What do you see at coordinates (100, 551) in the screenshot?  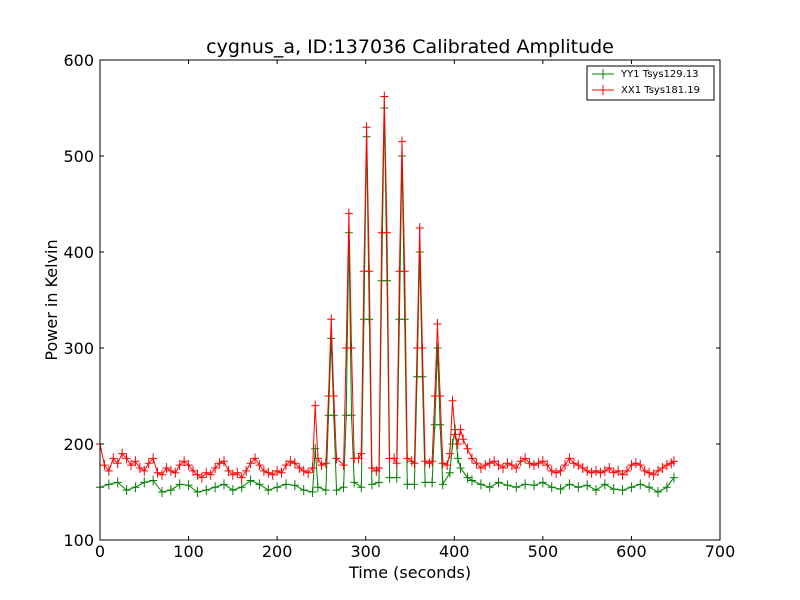 I see `x-tick-label: 0` at bounding box center [100, 551].